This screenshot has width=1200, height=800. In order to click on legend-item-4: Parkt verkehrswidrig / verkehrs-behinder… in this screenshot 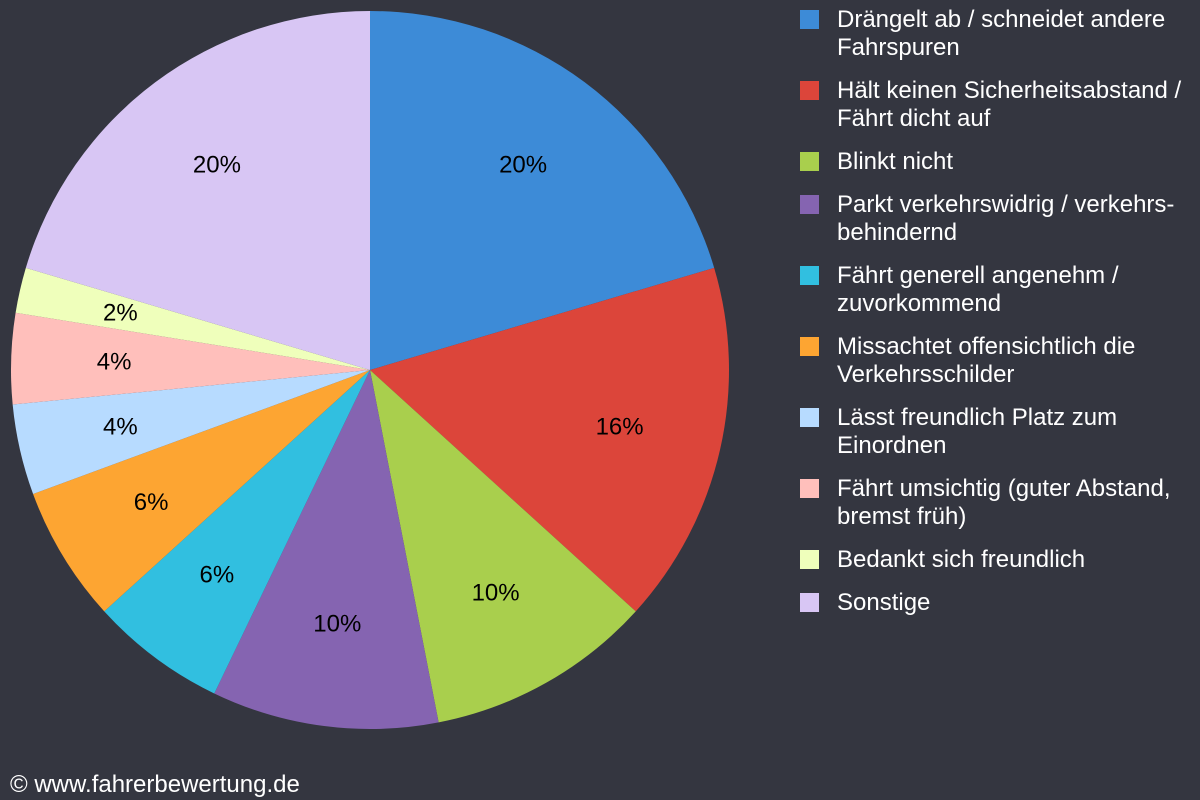, I will do `click(997, 219)`.